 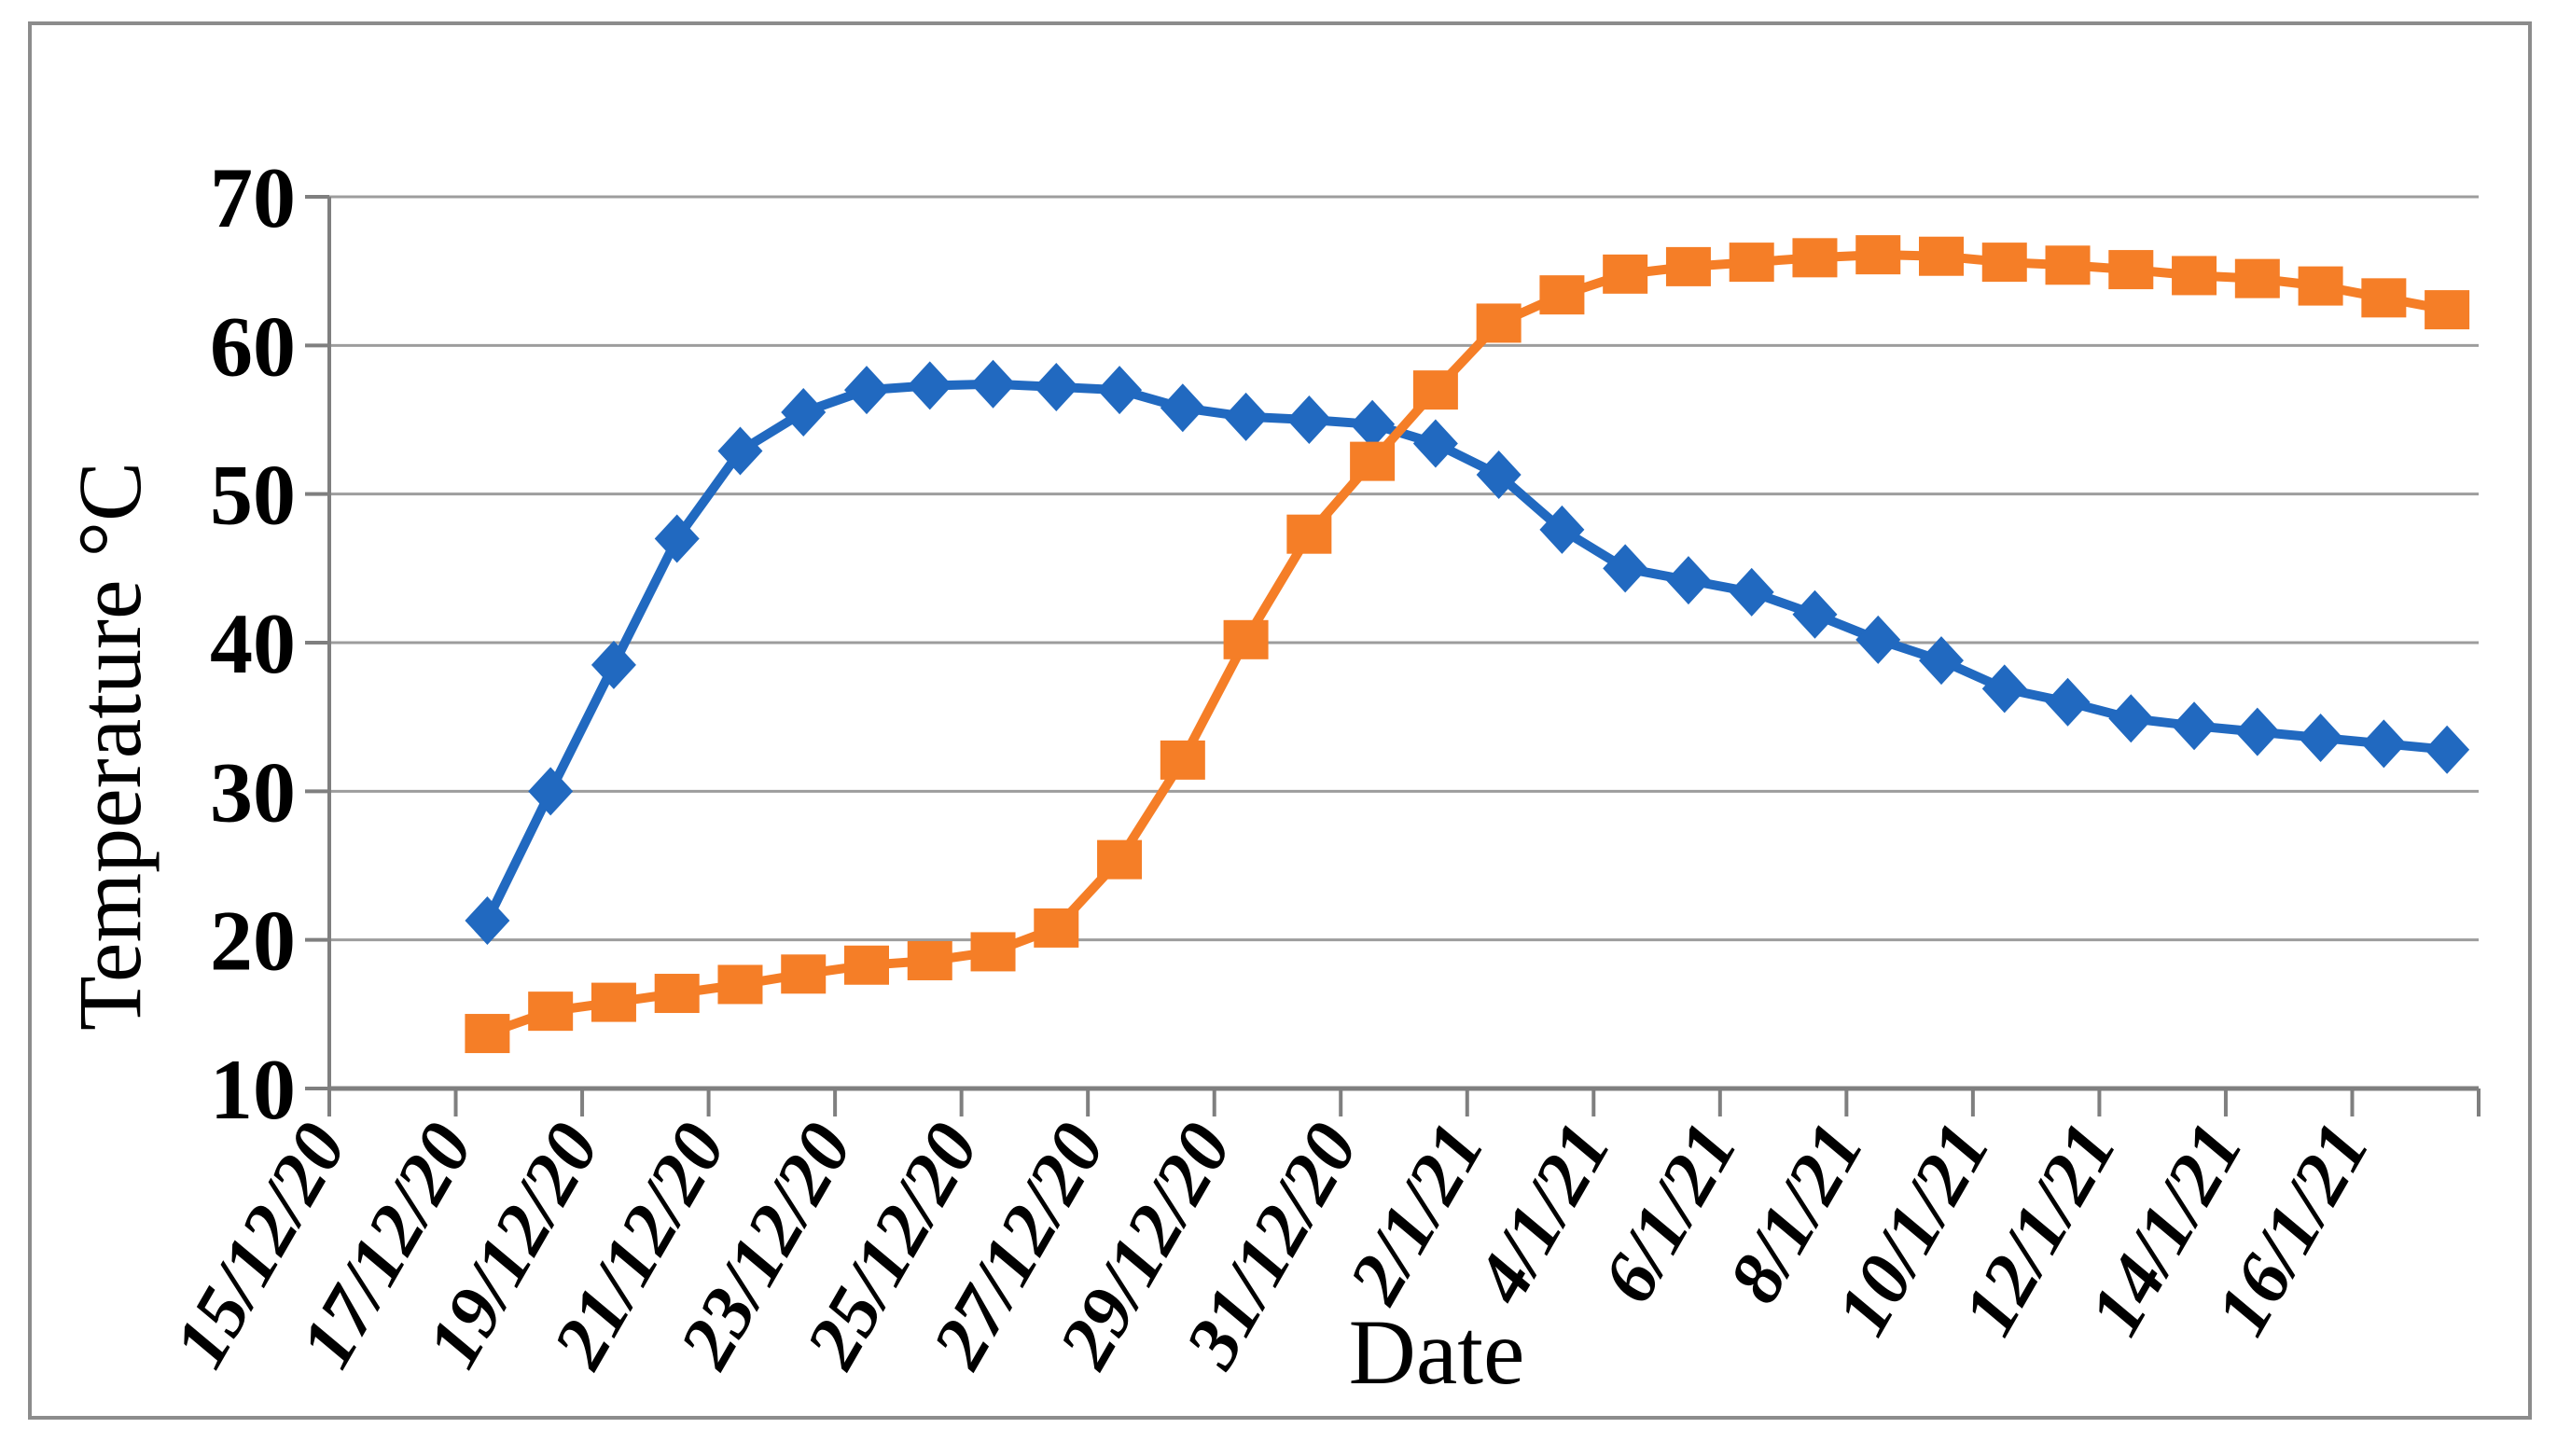 I want to click on y-tick-label-40: 40, so click(x=253, y=643).